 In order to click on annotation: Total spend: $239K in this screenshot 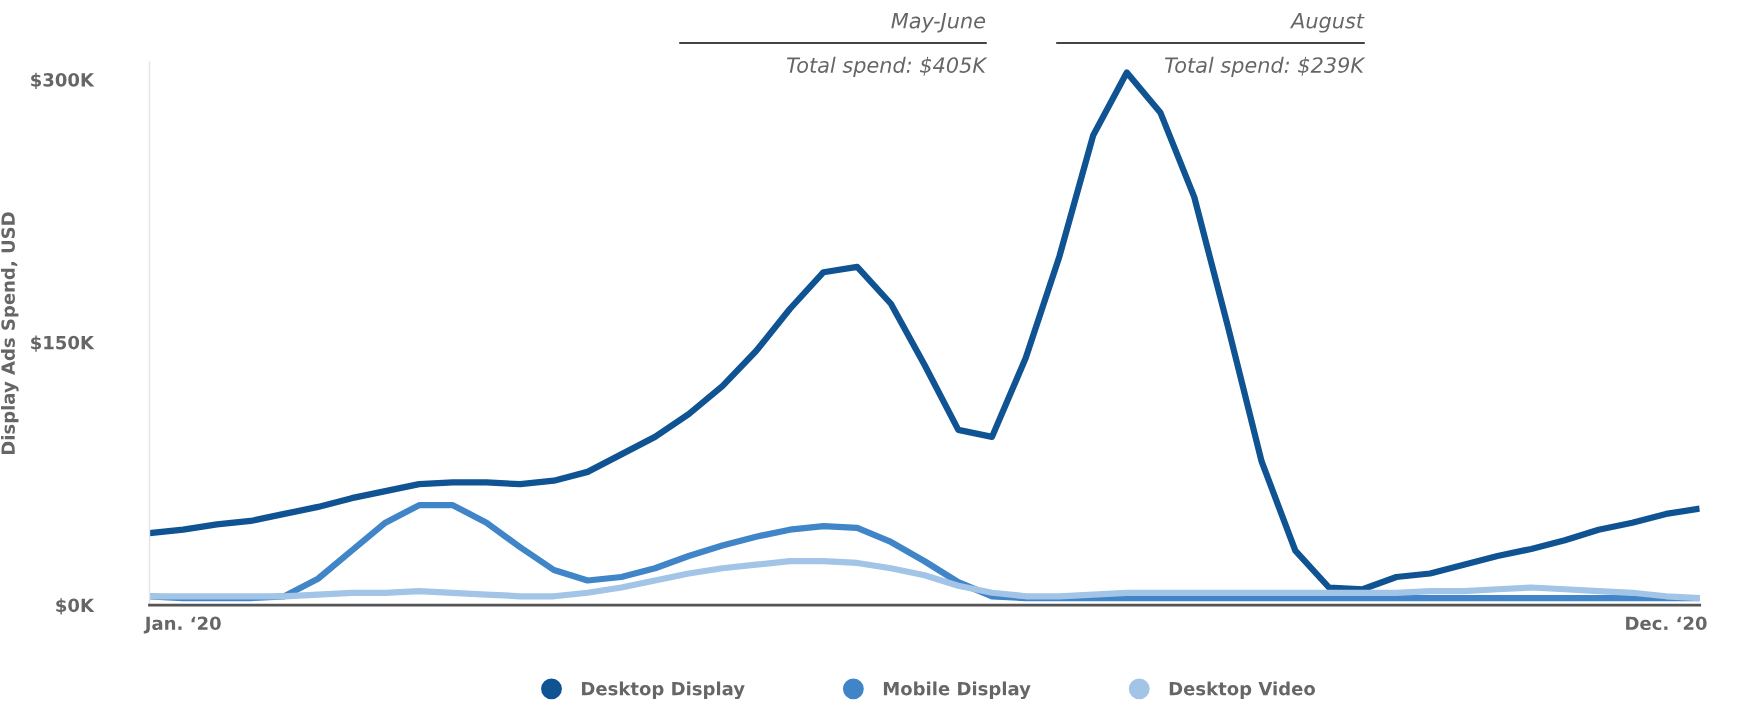, I will do `click(1265, 66)`.